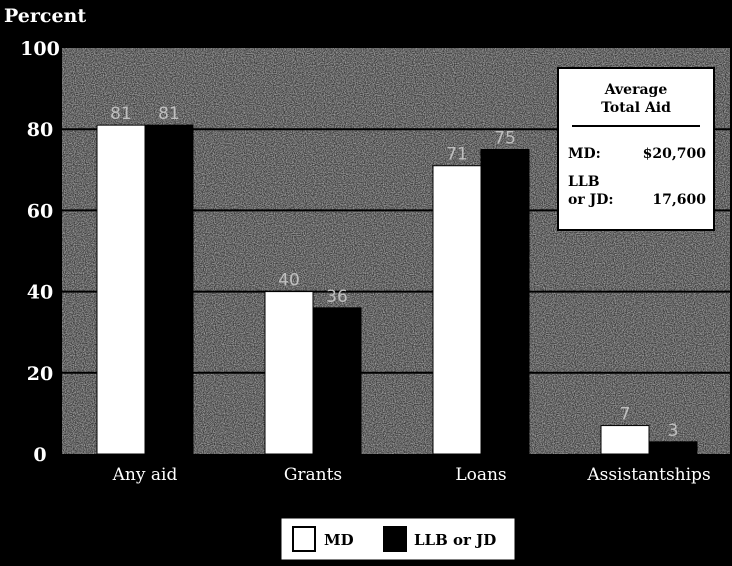  I want to click on data-label-assistantships-llb-or-jd: 3, so click(673, 431).